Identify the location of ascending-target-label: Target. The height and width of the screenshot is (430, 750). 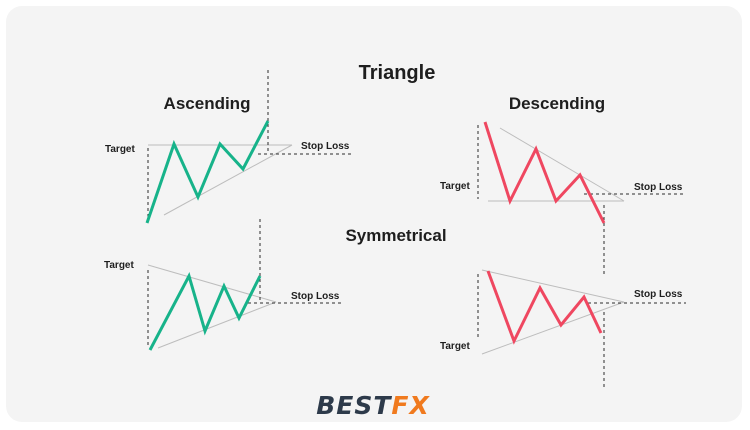
(120, 149).